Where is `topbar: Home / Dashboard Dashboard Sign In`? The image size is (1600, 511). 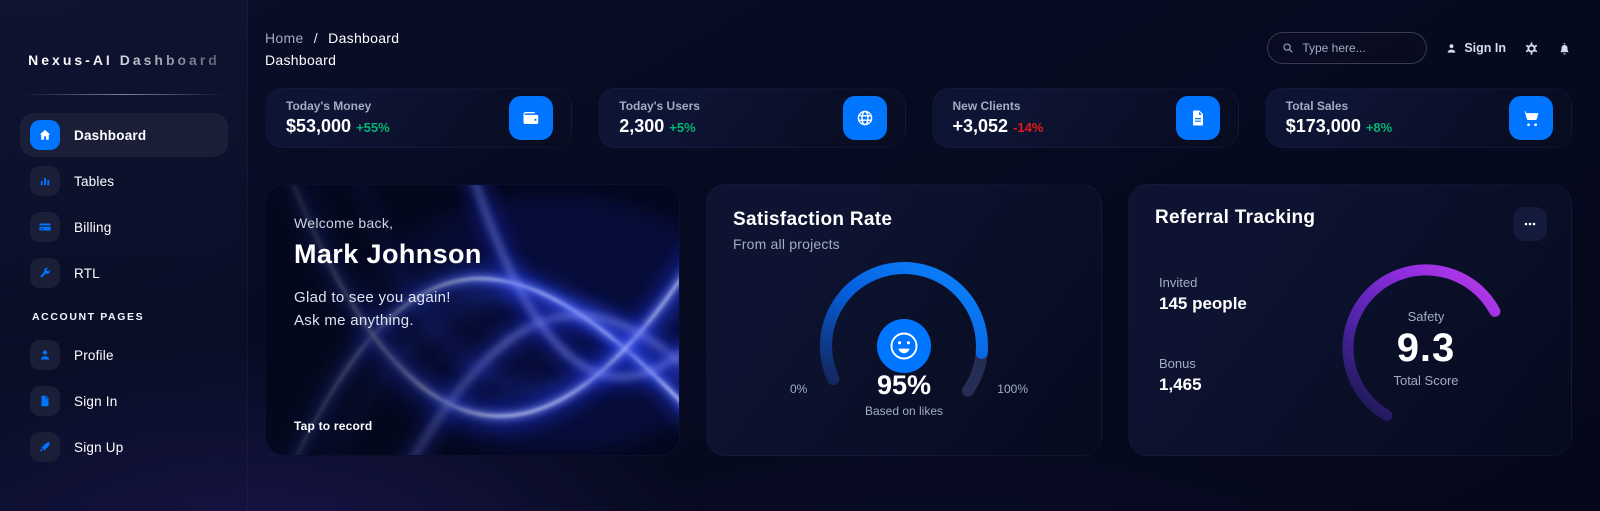
topbar: Home / Dashboard Dashboard Sign In is located at coordinates (918, 49).